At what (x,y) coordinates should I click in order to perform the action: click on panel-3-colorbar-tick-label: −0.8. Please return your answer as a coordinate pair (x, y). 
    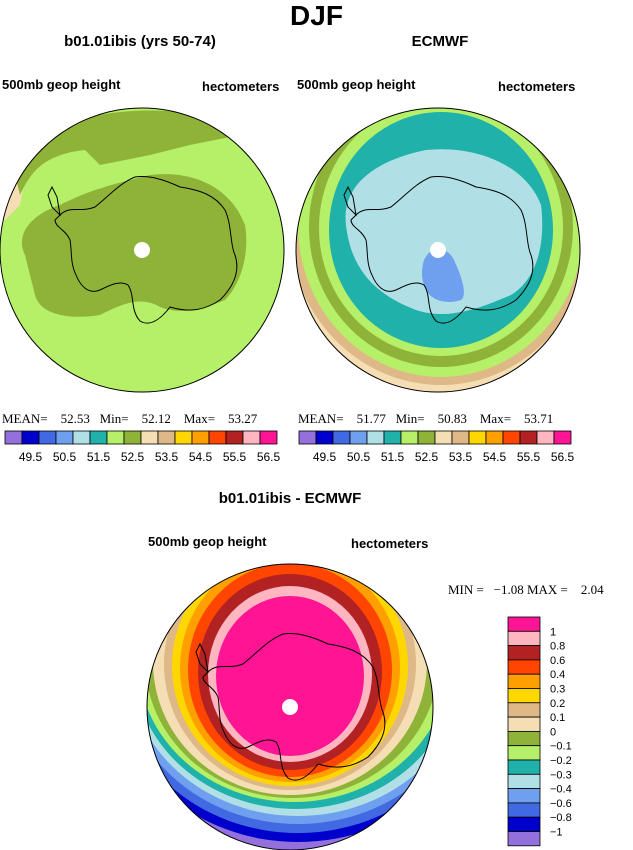
    Looking at the image, I should click on (561, 818).